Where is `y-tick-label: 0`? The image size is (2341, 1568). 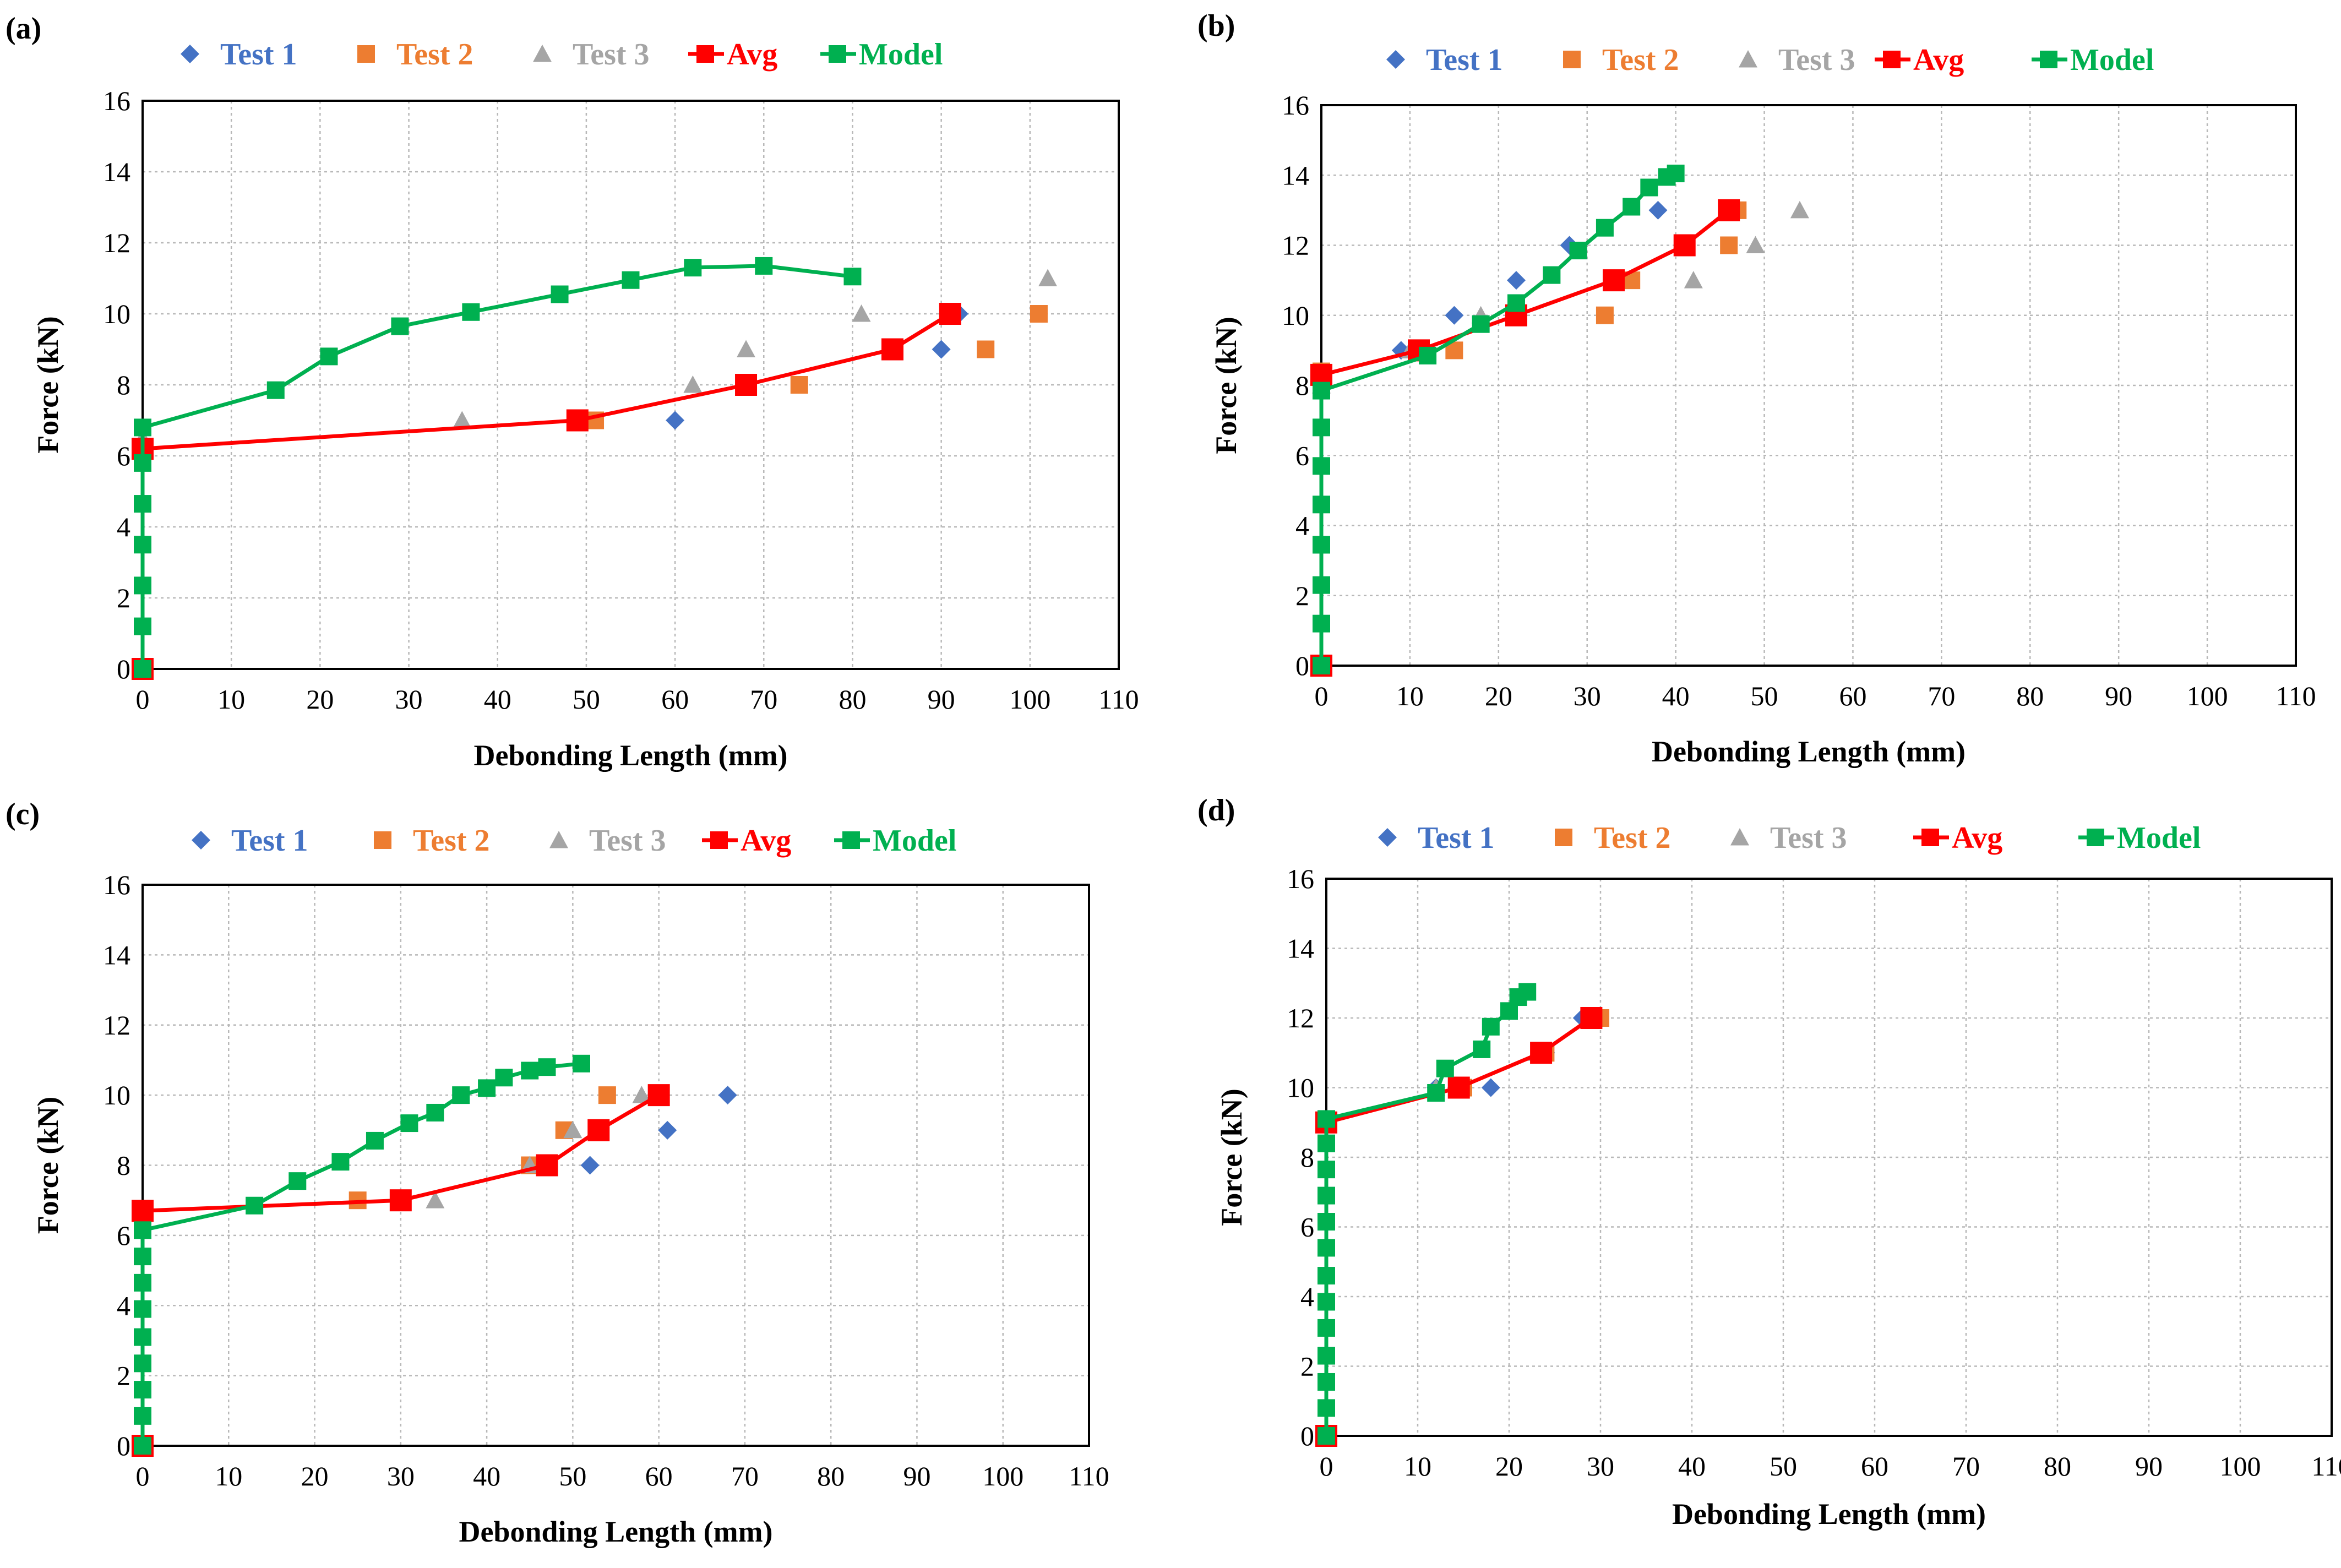 y-tick-label: 0 is located at coordinates (123, 669).